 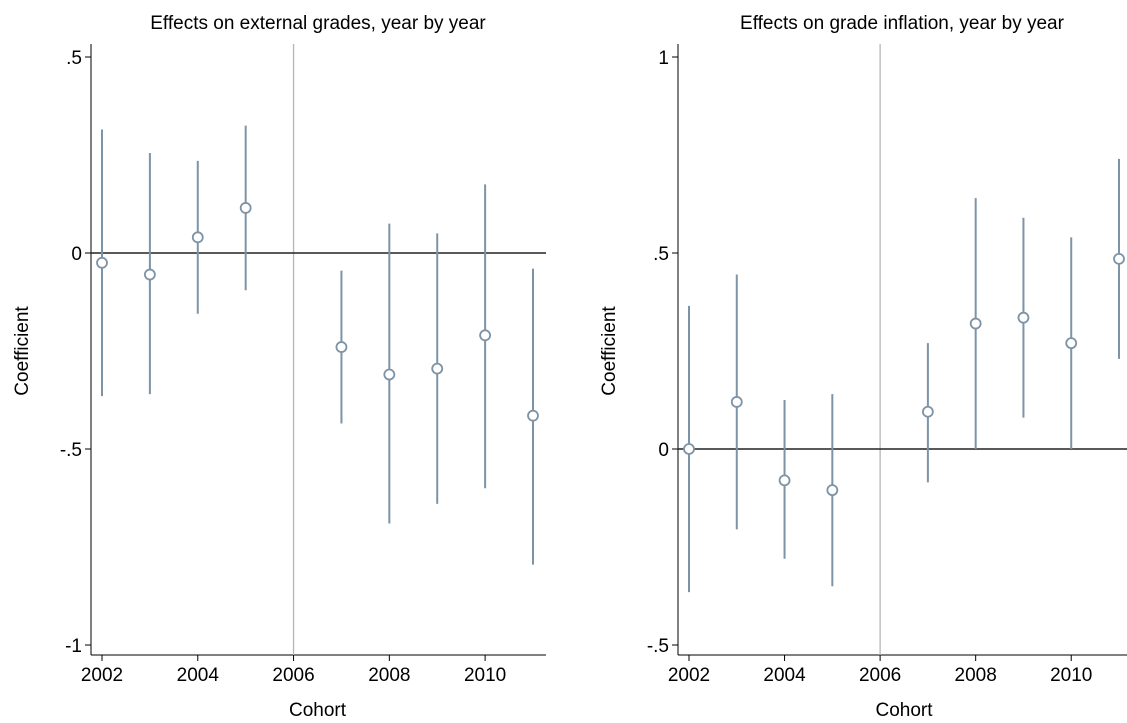 I want to click on y-tick-label: -1, so click(x=73, y=646).